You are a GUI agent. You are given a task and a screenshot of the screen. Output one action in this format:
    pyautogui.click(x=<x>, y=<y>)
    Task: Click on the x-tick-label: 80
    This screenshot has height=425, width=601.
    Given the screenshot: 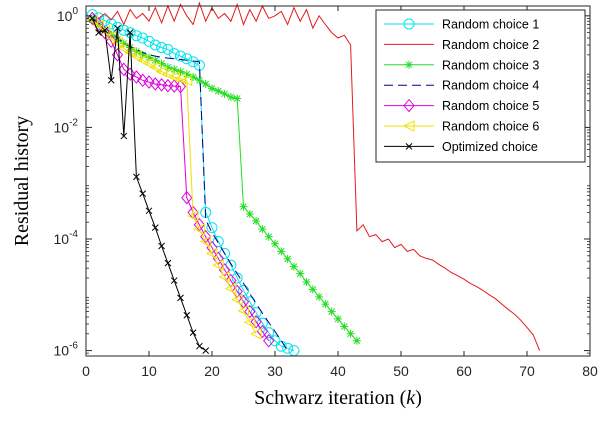 What is the action you would take?
    pyautogui.click(x=590, y=371)
    